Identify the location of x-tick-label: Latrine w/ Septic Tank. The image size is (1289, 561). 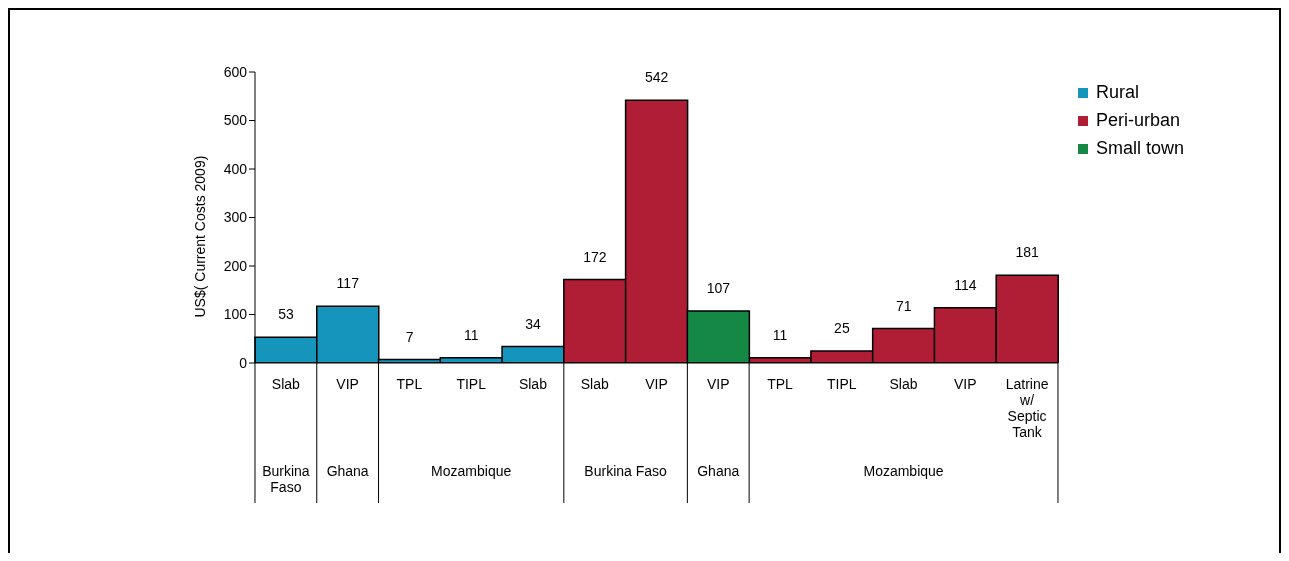
(1027, 408).